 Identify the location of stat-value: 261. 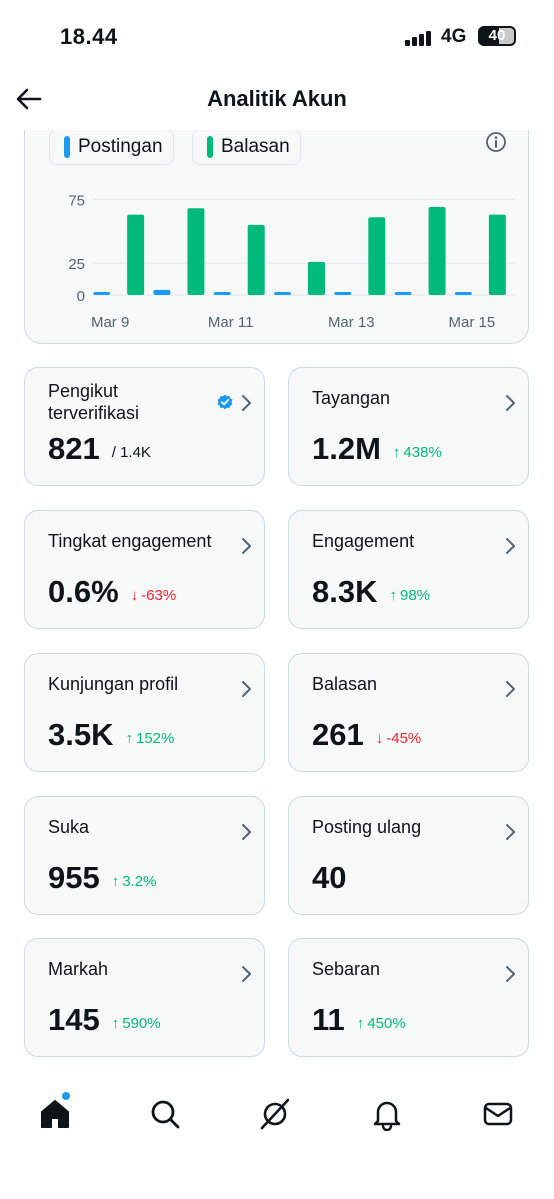
(338, 734).